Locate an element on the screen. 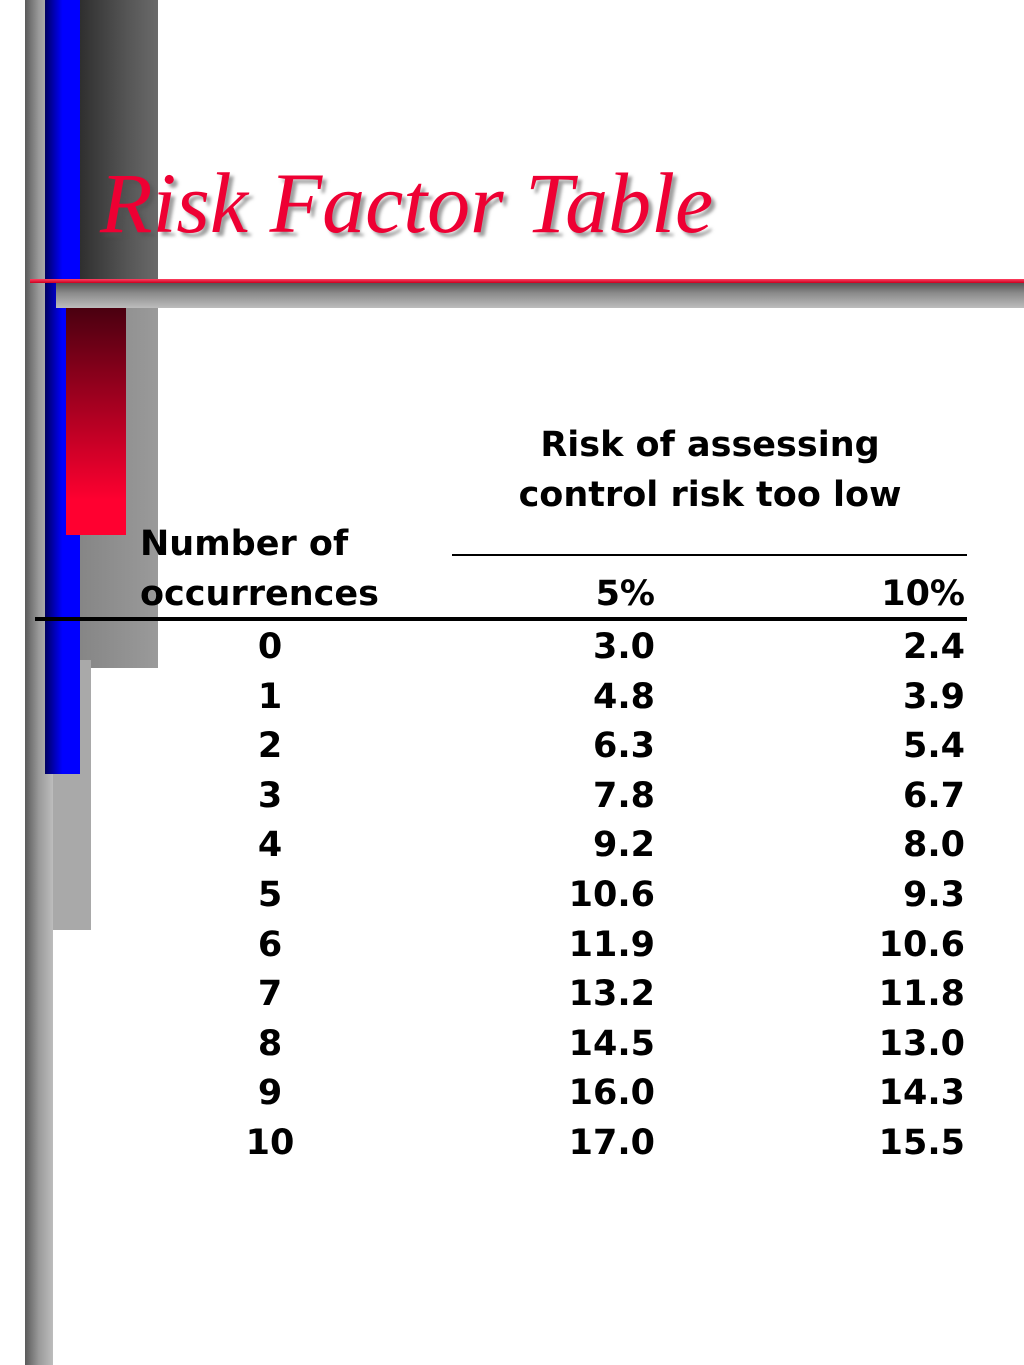 The image size is (1024, 1365). table-row: 9 16.0 14.3 is located at coordinates (512, 1101).